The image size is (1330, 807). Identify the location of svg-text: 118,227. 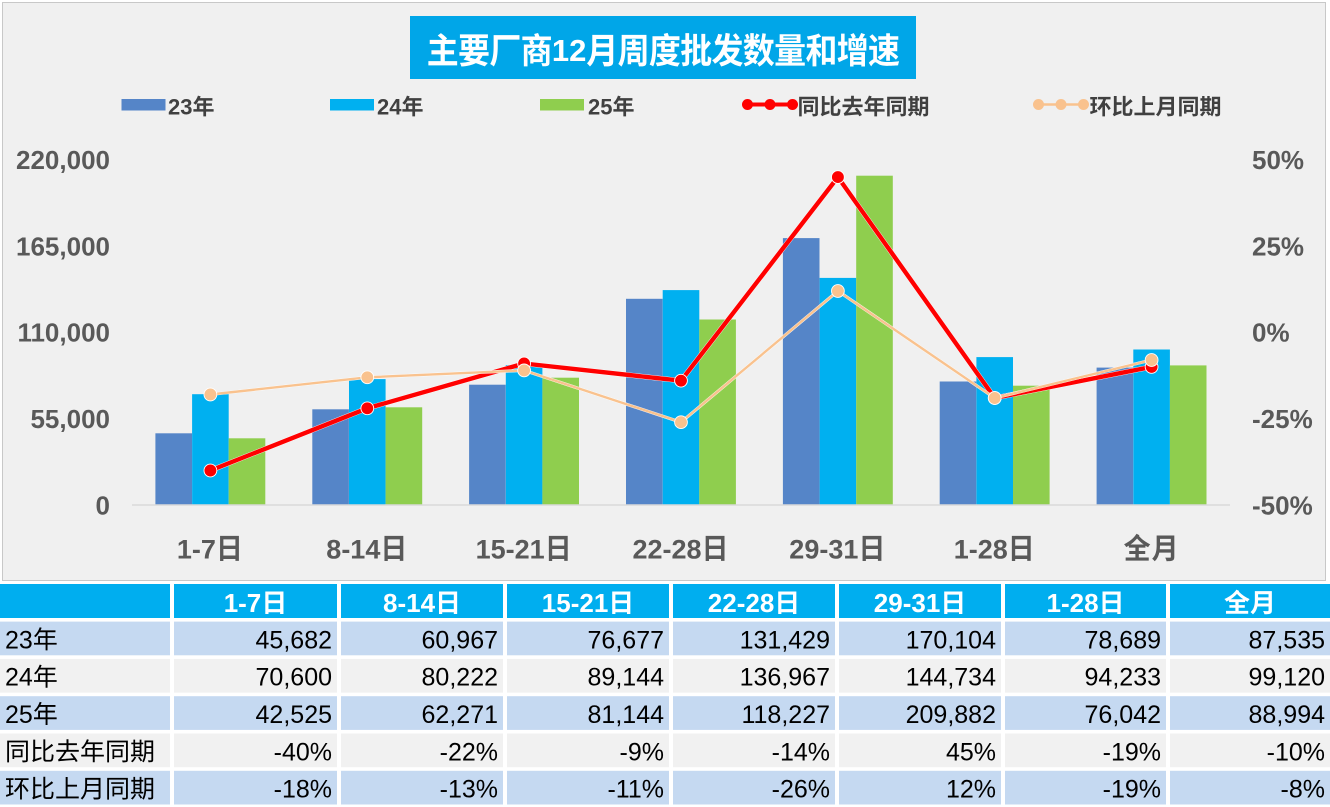
(785, 715).